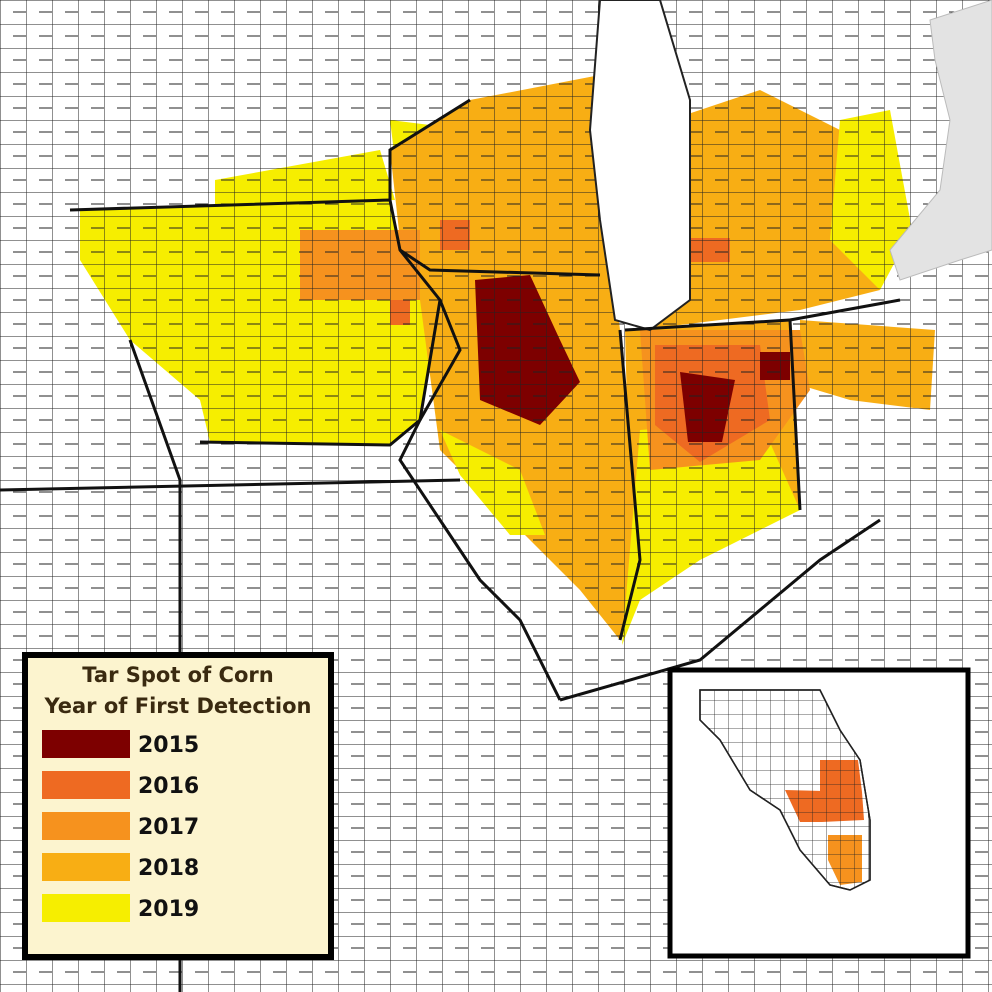 The width and height of the screenshot is (992, 992). Describe the element at coordinates (639, 166) in the screenshot. I see `lake-michigan` at that location.